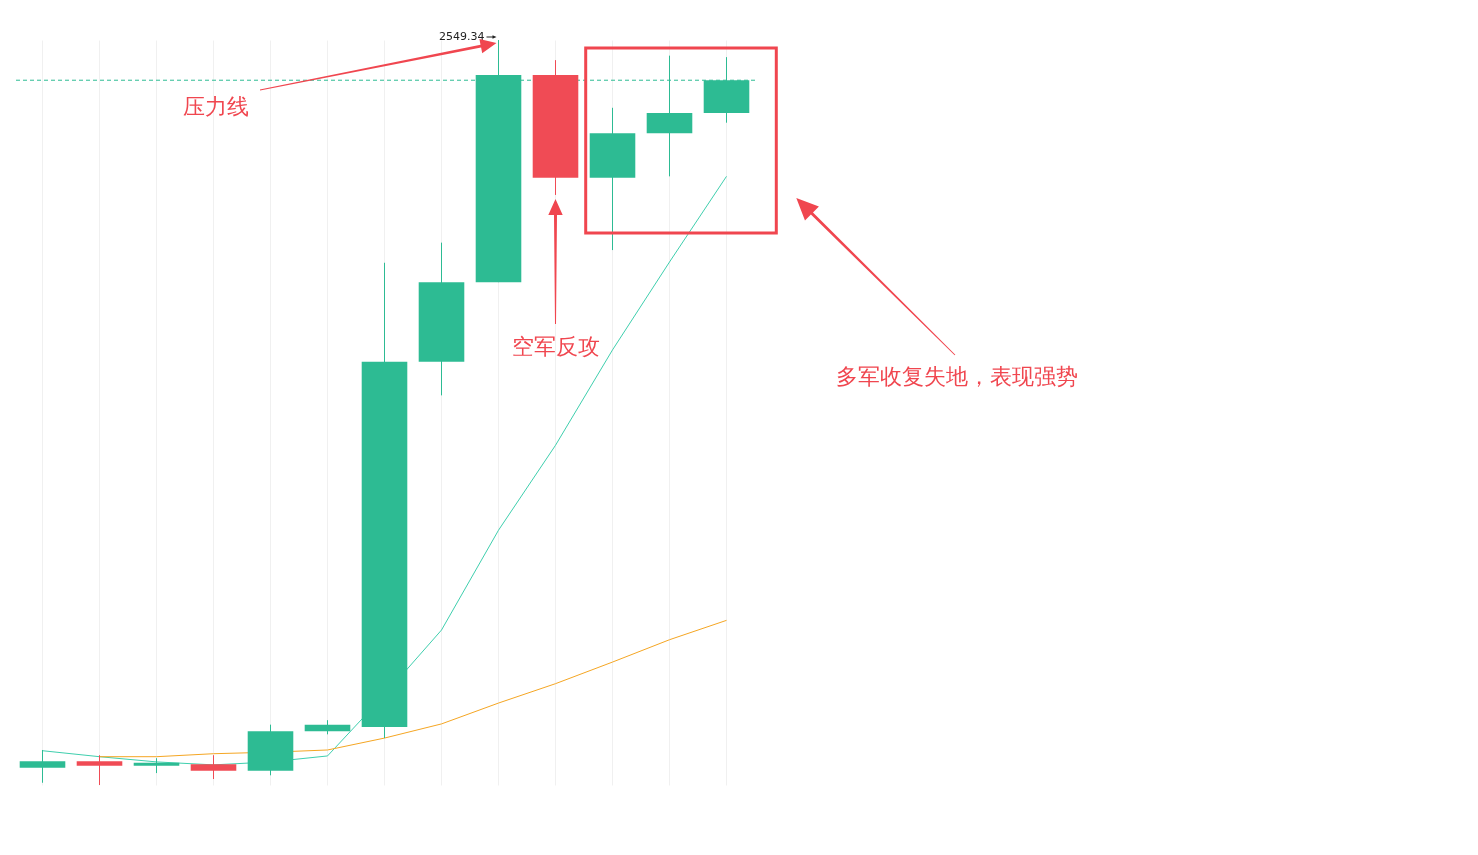  What do you see at coordinates (957, 376) in the screenshot?
I see `text: 多军收复失地，表现强势` at bounding box center [957, 376].